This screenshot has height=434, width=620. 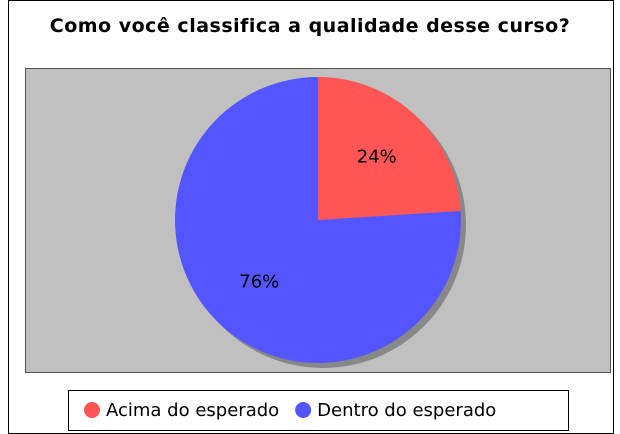 What do you see at coordinates (406, 410) in the screenshot?
I see `legend-label: Dentro do esperado` at bounding box center [406, 410].